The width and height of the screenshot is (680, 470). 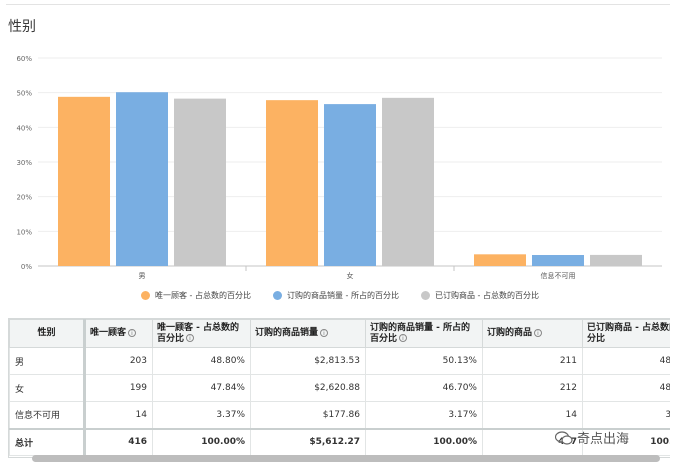 I want to click on table-row: 信息不可用 14 3.37% $177.86 3.17% 14 3.20%, so click(x=339, y=415).